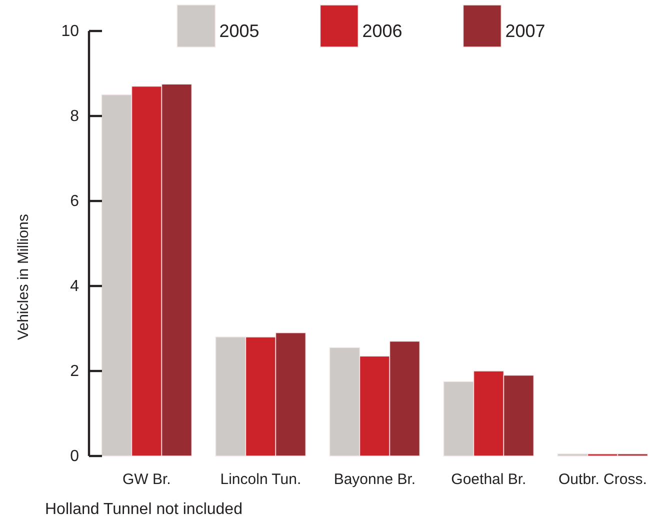  I want to click on y-tick-label: 6, so click(75, 201).